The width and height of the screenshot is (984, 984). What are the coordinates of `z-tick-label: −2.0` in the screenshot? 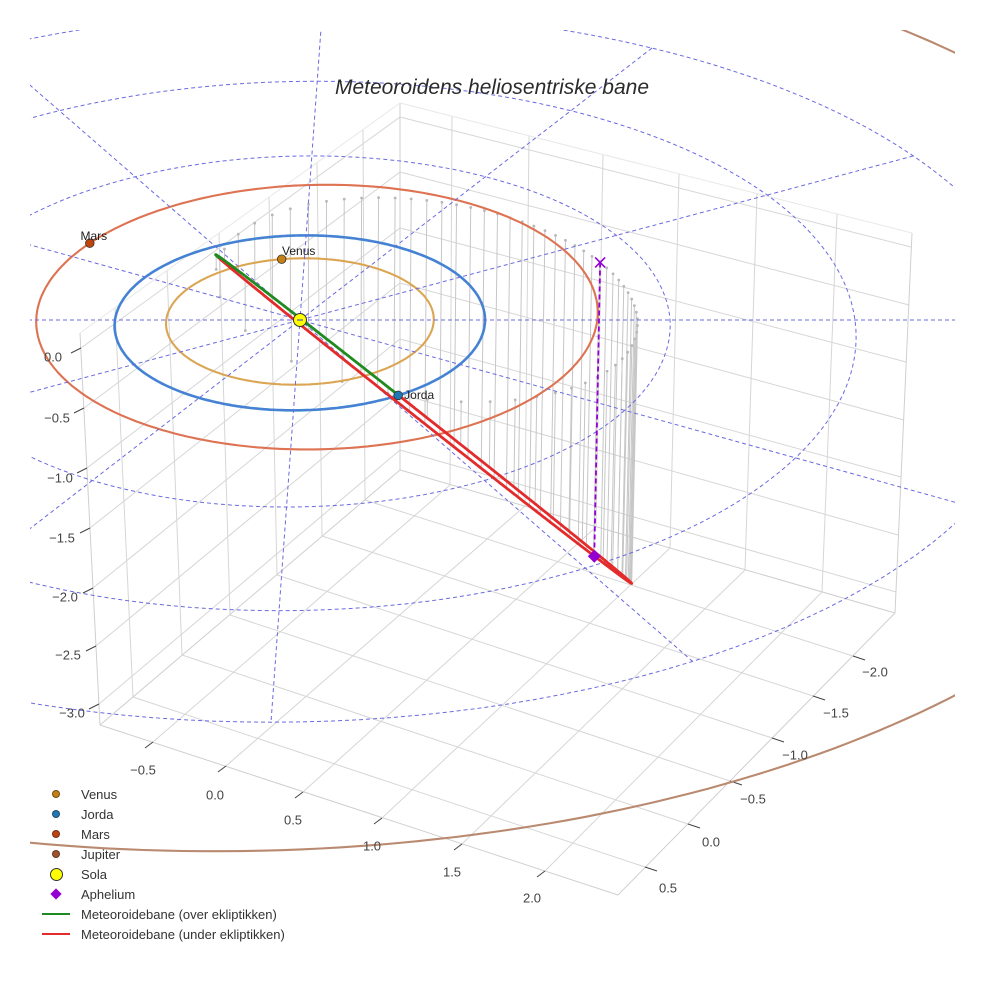 It's located at (65, 597).